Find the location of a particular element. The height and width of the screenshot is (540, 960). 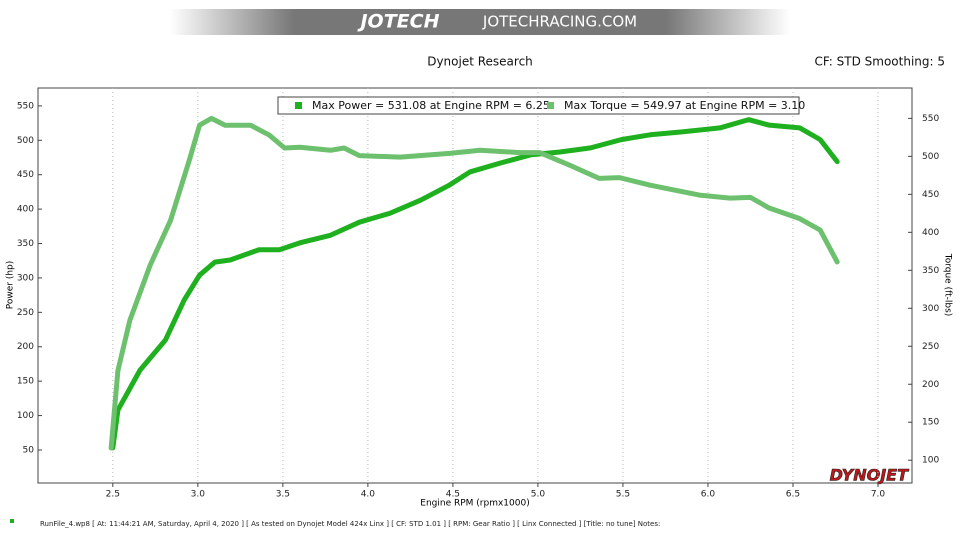

y2-tick-label: 150 is located at coordinates (930, 423).